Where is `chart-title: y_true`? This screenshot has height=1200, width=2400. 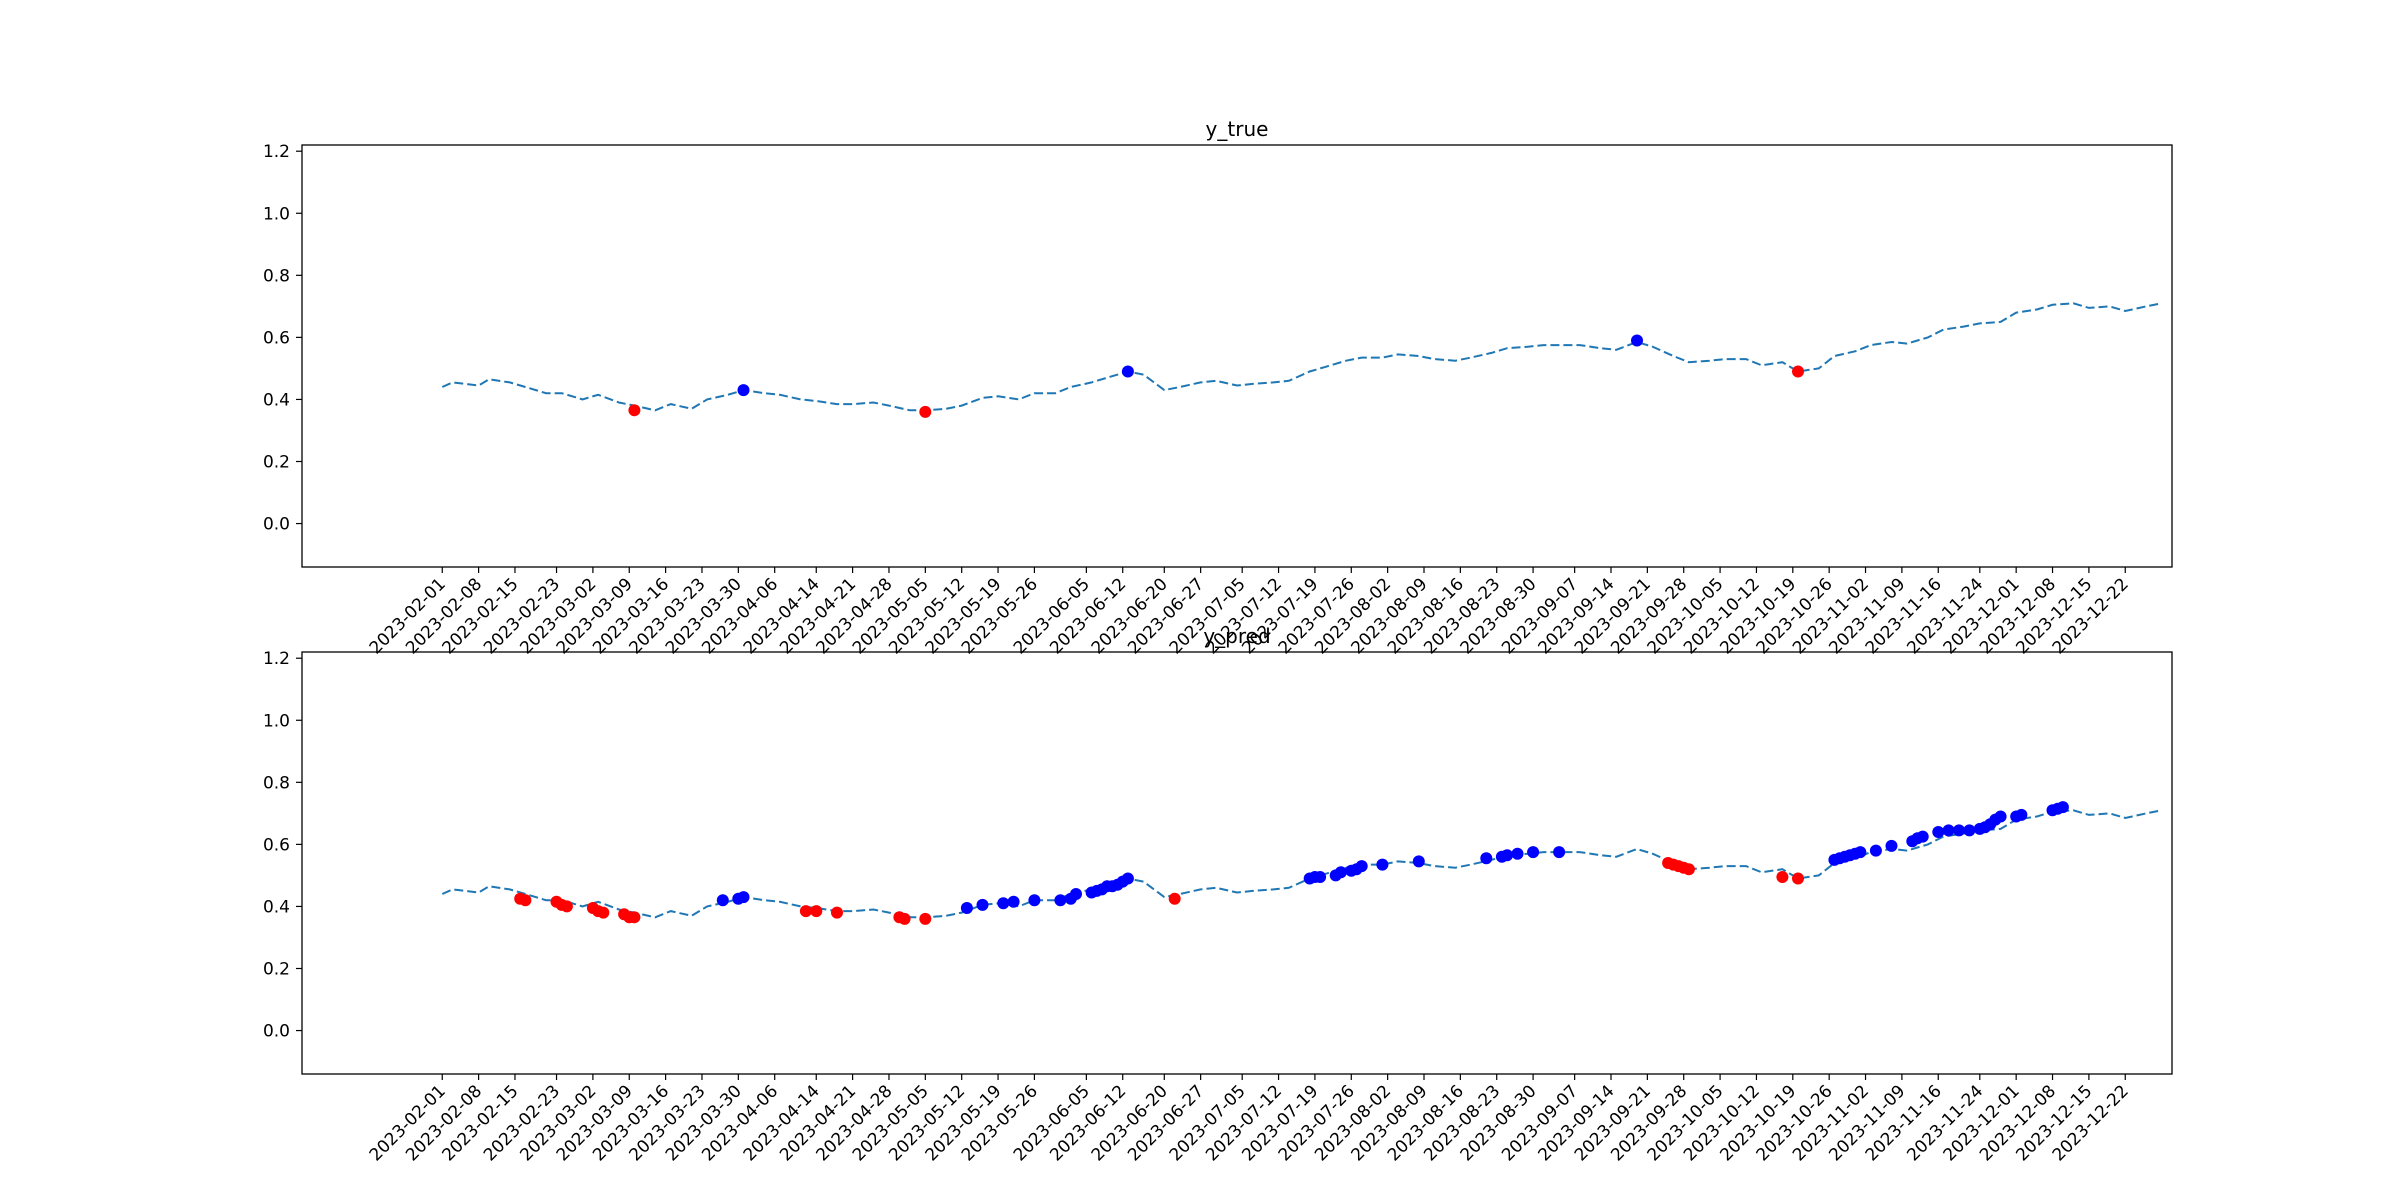
chart-title: y_true is located at coordinates (1237, 129).